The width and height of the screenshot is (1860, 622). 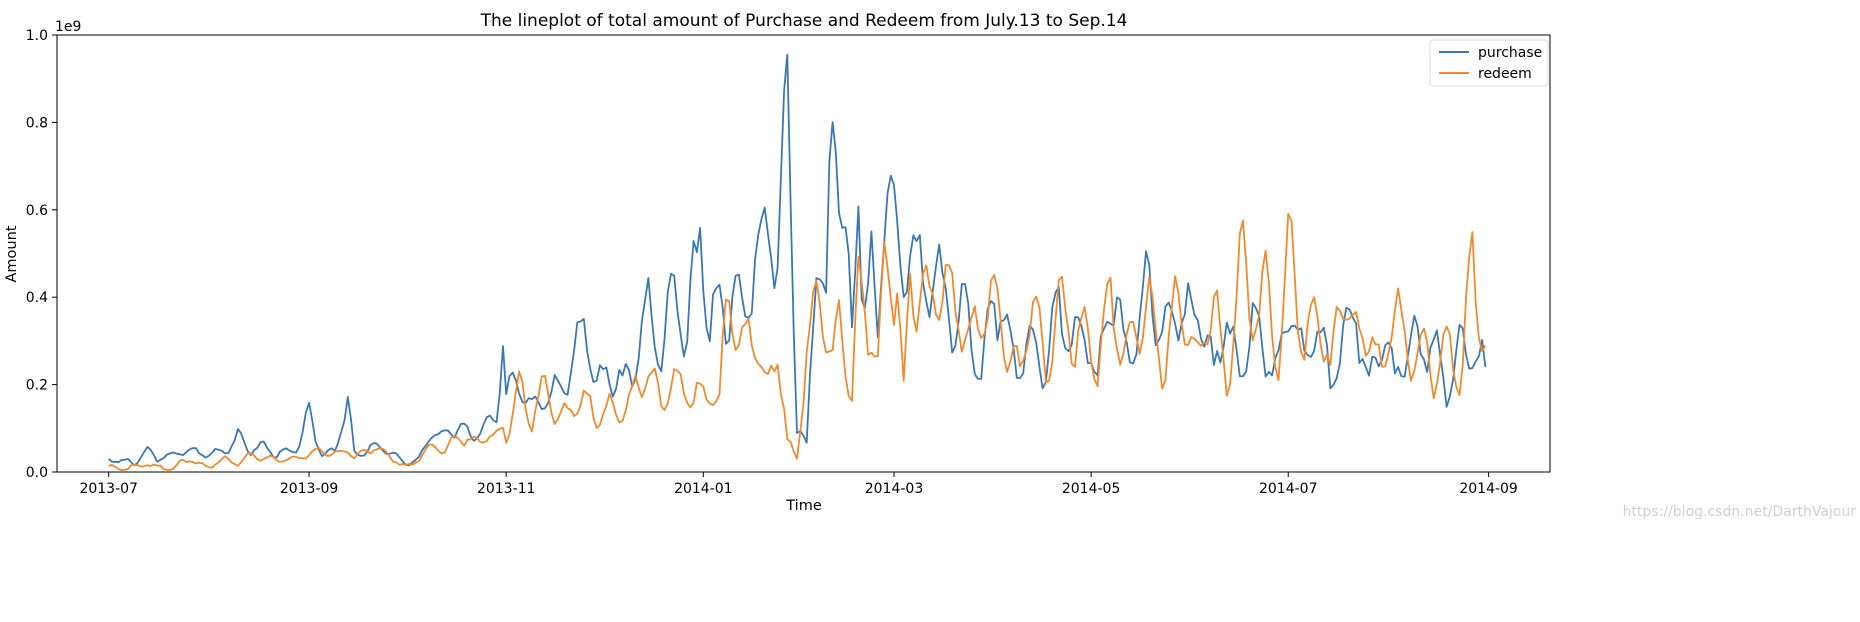 I want to click on y-tick-label: 0.6, so click(x=37, y=211).